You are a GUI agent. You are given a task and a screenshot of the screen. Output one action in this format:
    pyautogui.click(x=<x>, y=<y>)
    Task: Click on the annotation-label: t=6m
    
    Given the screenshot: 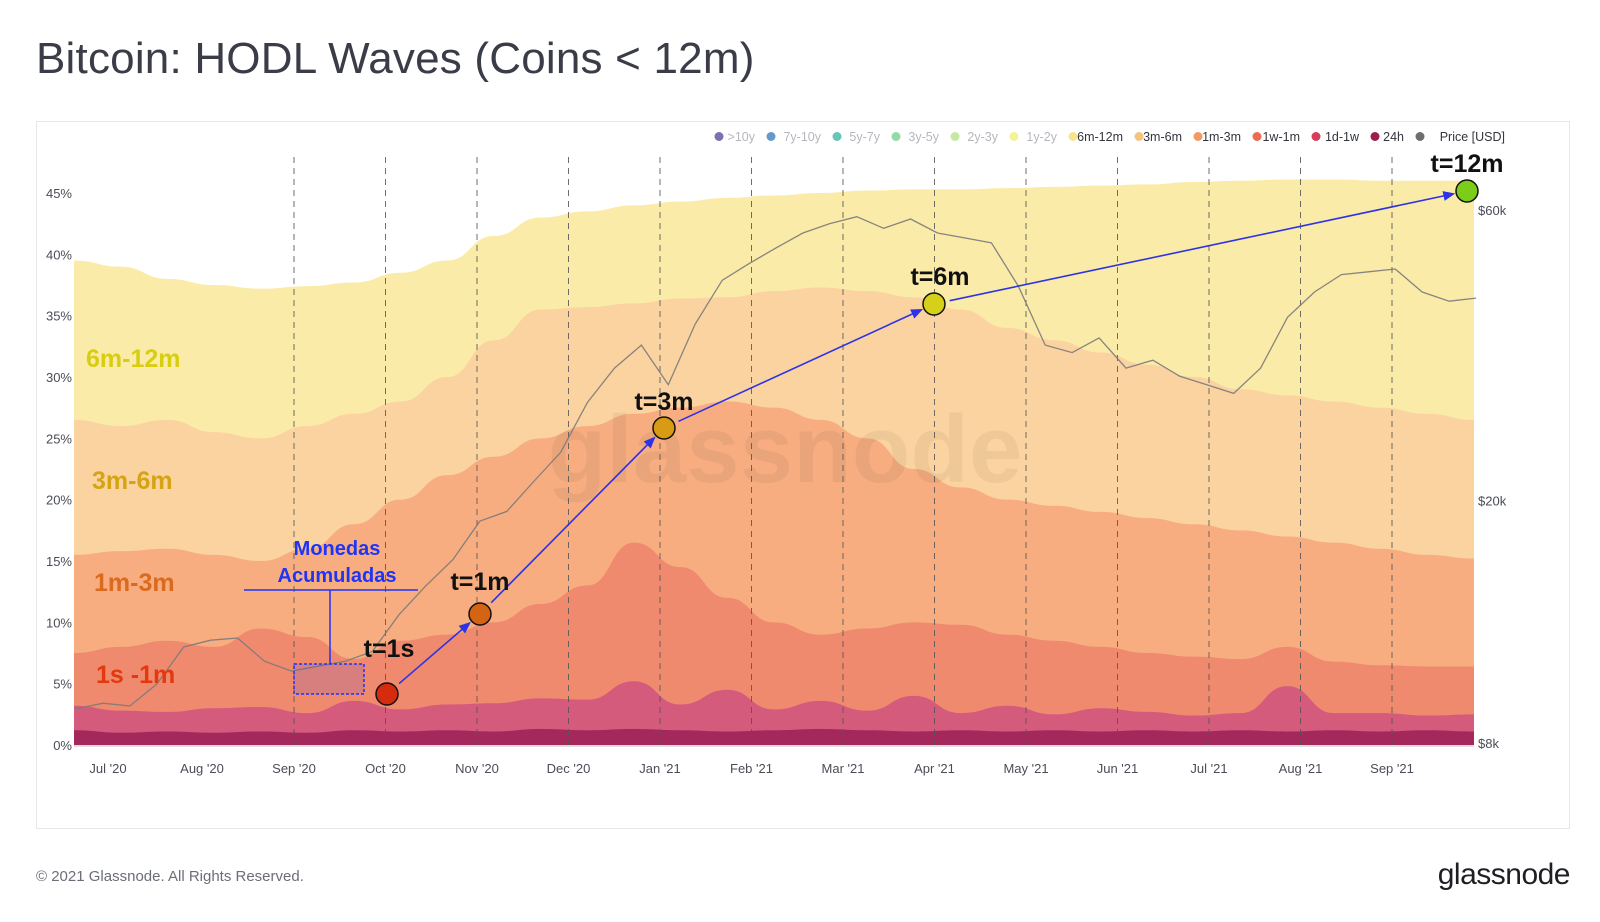 What is the action you would take?
    pyautogui.click(x=939, y=277)
    